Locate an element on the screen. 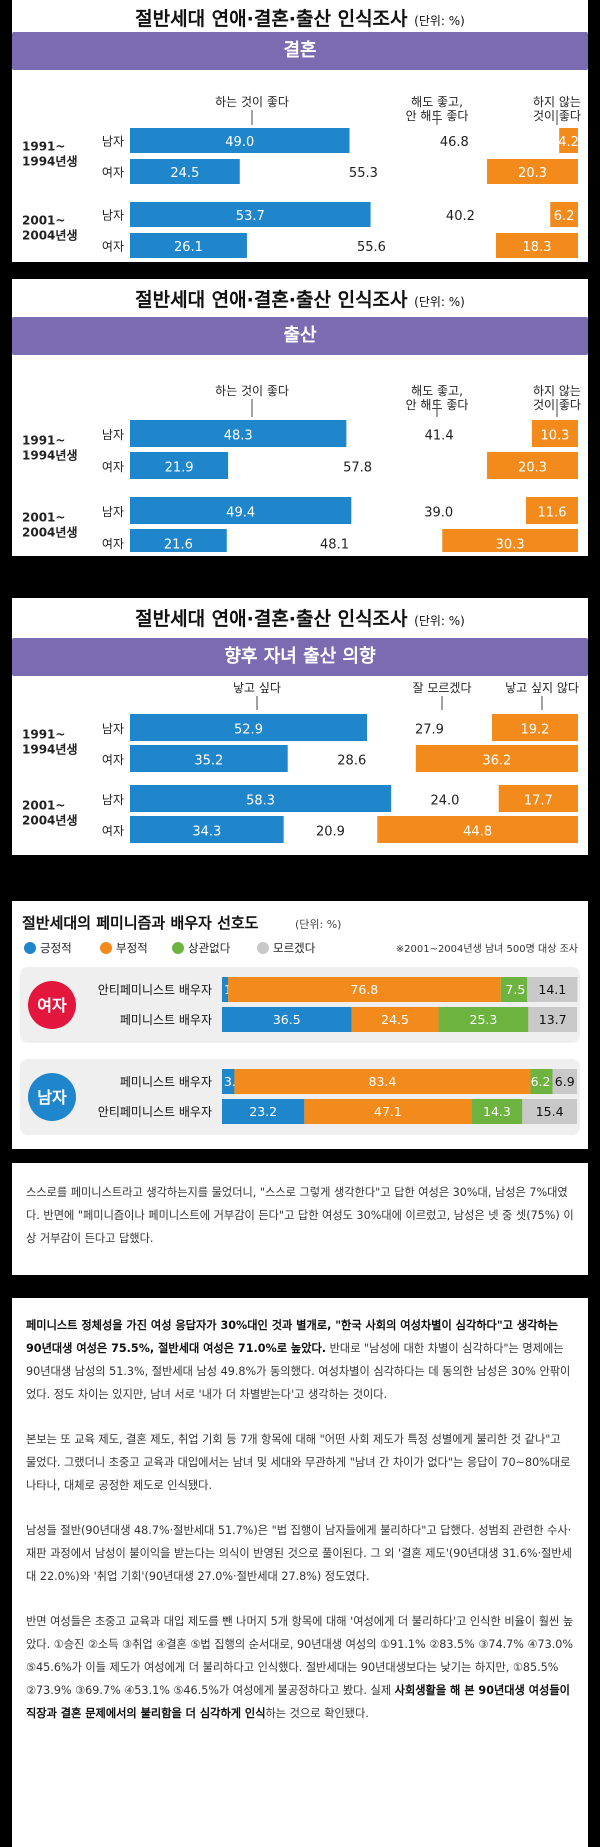 Image resolution: width=600 pixels, height=1847 pixels. value-middle: 57.8 is located at coordinates (357, 467).